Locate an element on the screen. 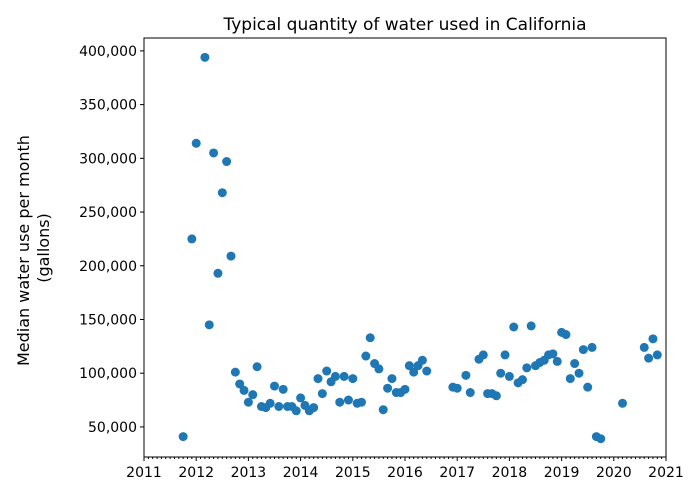 This screenshot has width=700, height=500. x-tick-label: 2017 is located at coordinates (457, 473).